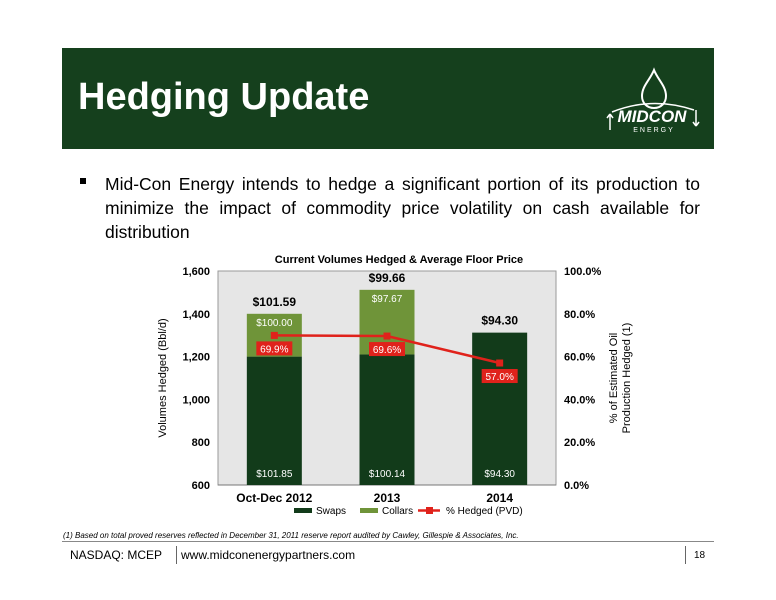 This screenshot has height=600, width=776. What do you see at coordinates (654, 130) in the screenshot?
I see `logo-text-sub: ENERGY` at bounding box center [654, 130].